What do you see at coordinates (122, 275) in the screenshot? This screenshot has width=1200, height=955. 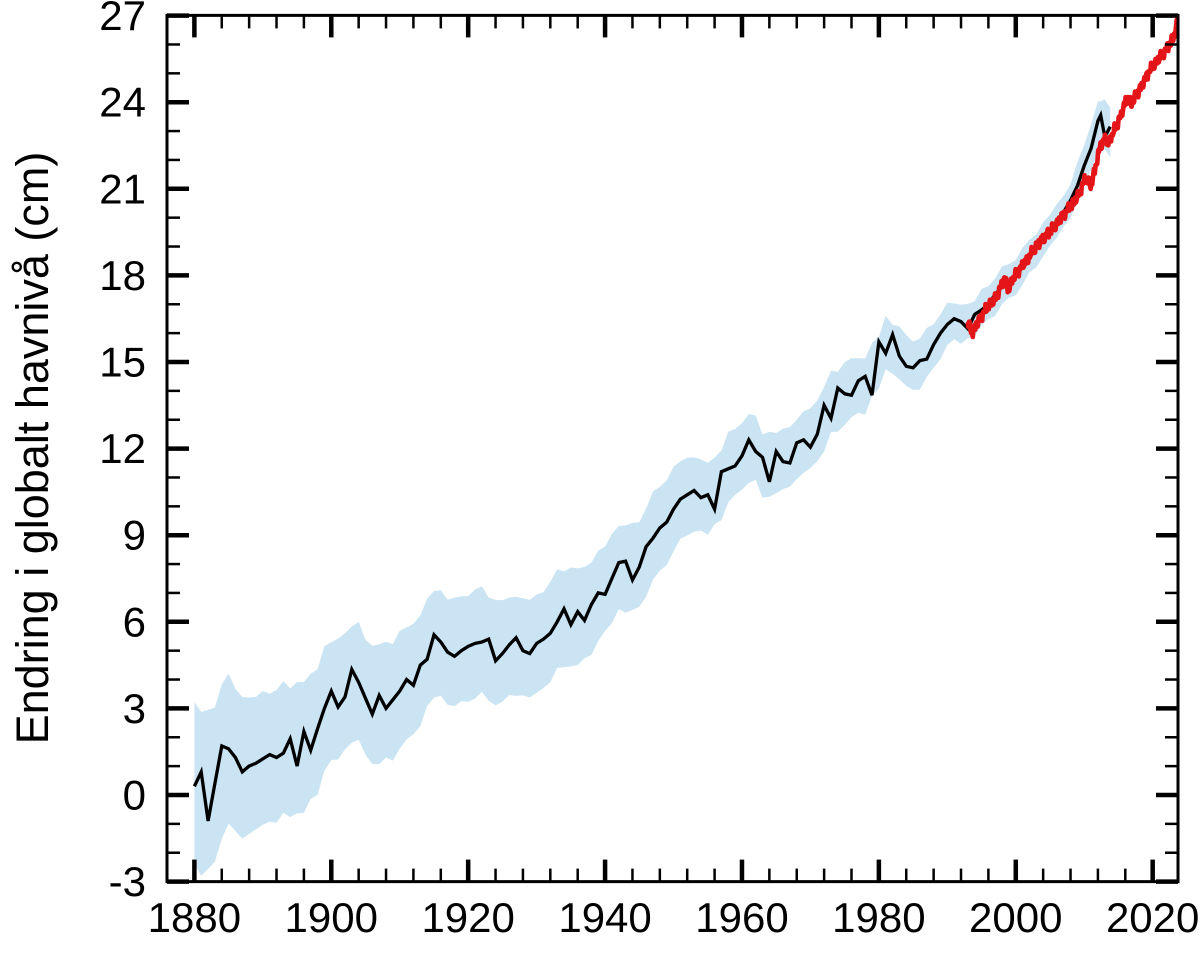 I see `y-tick-label: 18` at bounding box center [122, 275].